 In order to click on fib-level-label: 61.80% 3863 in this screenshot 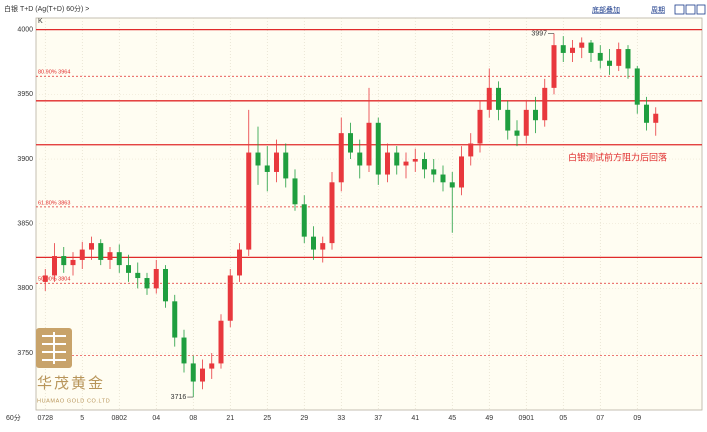, I will do `click(54, 203)`.